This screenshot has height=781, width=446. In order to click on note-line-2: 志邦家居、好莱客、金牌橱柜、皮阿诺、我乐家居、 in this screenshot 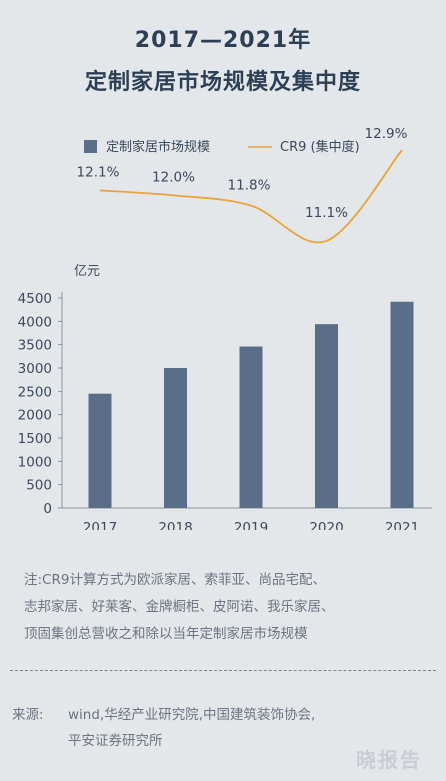, I will do `click(179, 607)`.